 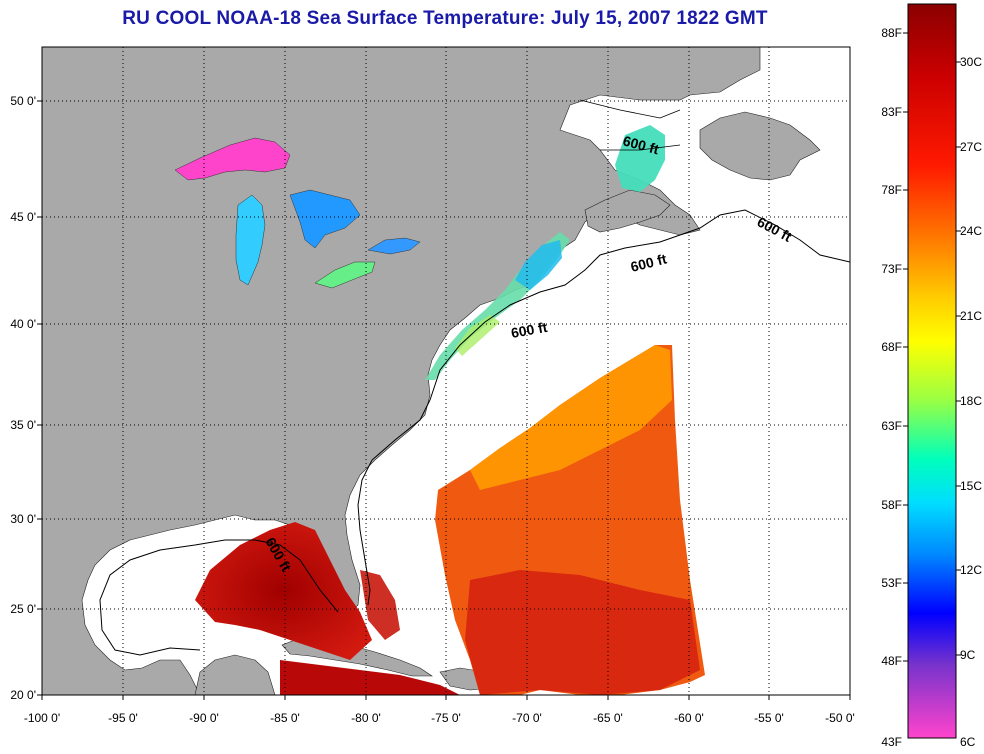 I want to click on lon-tick-label: -50 0', so click(x=840, y=718).